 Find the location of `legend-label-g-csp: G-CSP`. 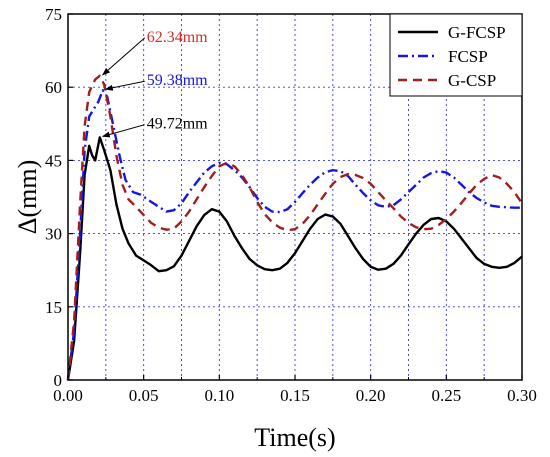

legend-label-g-csp: G-CSP is located at coordinates (472, 80).